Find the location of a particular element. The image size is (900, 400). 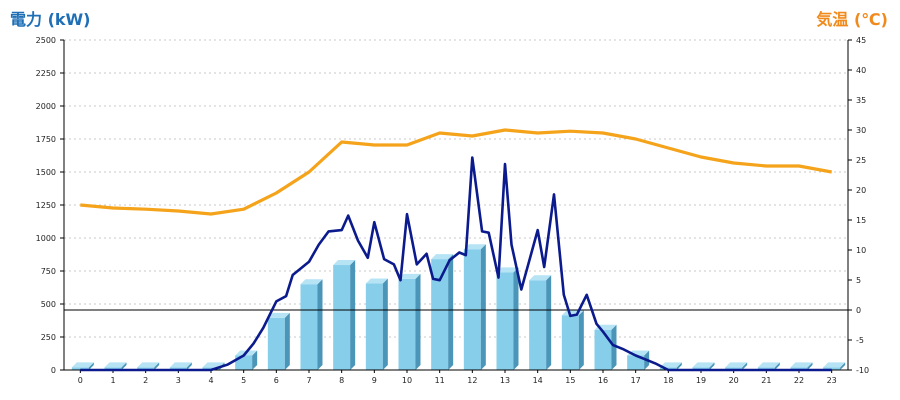

x-tick-label: 13 is located at coordinates (505, 380).